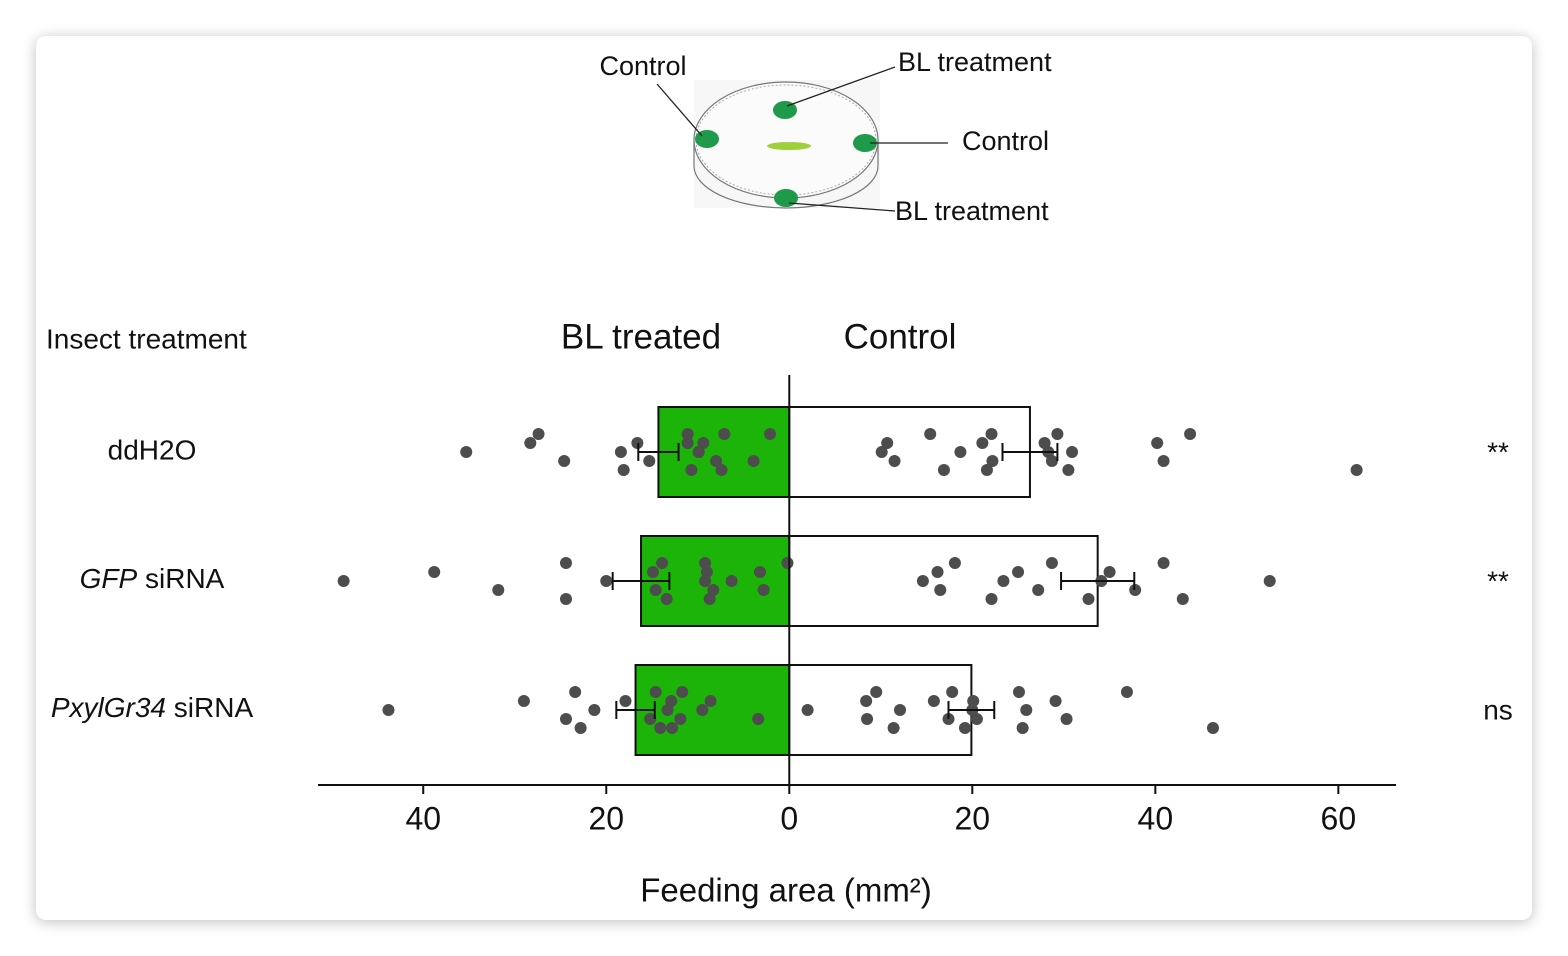 This screenshot has height=956, width=1568. What do you see at coordinates (786, 140) in the screenshot?
I see `dish-rim` at bounding box center [786, 140].